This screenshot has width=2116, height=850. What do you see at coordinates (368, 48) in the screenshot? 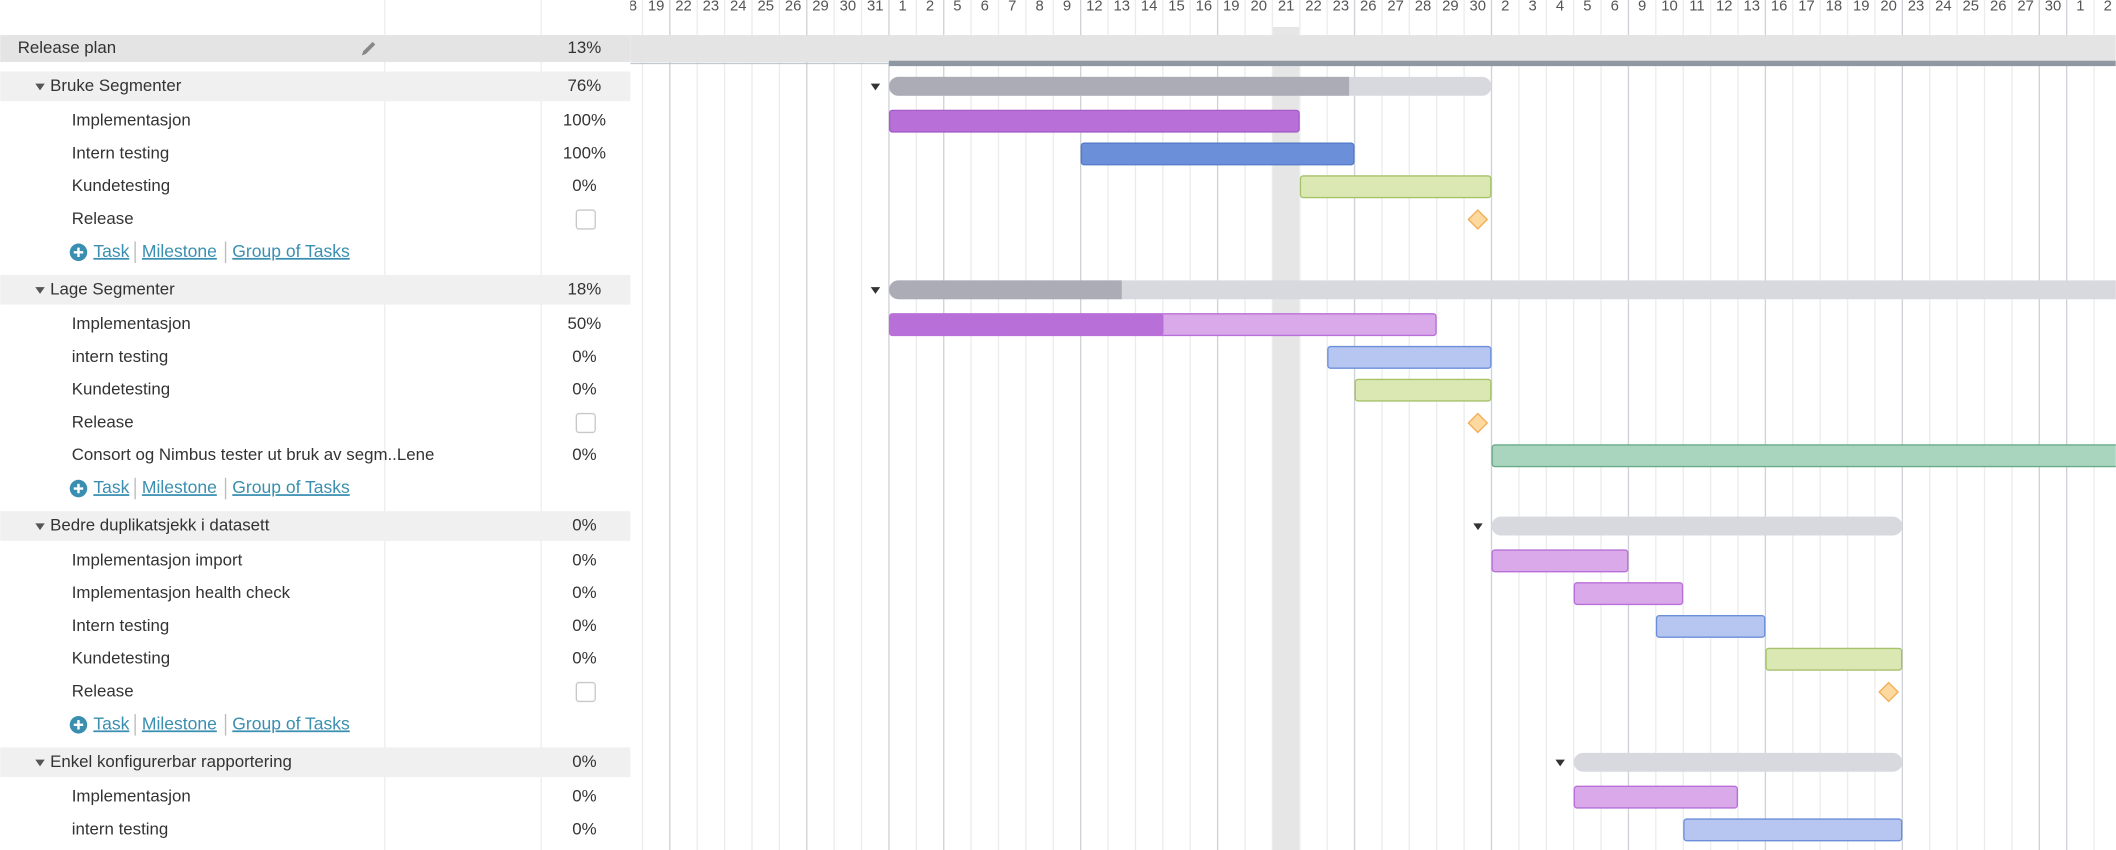
I see `edit-icon` at bounding box center [368, 48].